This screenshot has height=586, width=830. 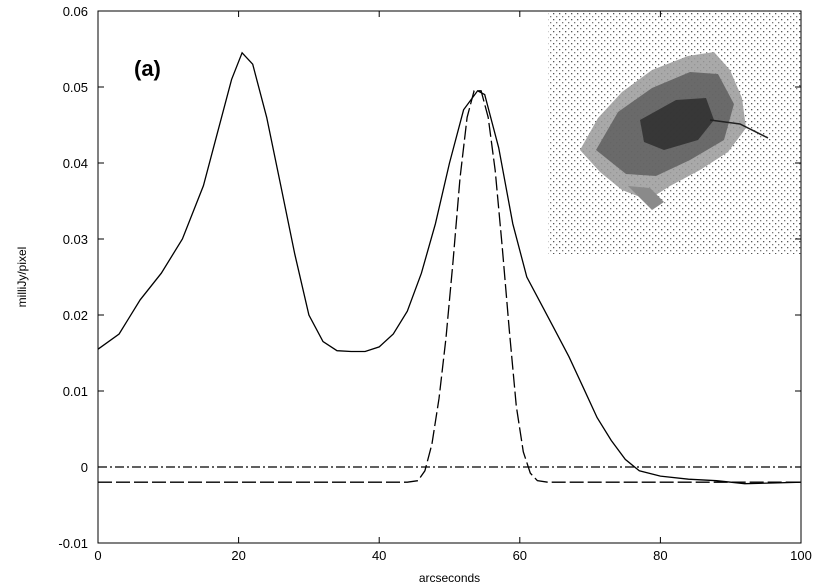 What do you see at coordinates (520, 555) in the screenshot?
I see `x-tick-label: 60` at bounding box center [520, 555].